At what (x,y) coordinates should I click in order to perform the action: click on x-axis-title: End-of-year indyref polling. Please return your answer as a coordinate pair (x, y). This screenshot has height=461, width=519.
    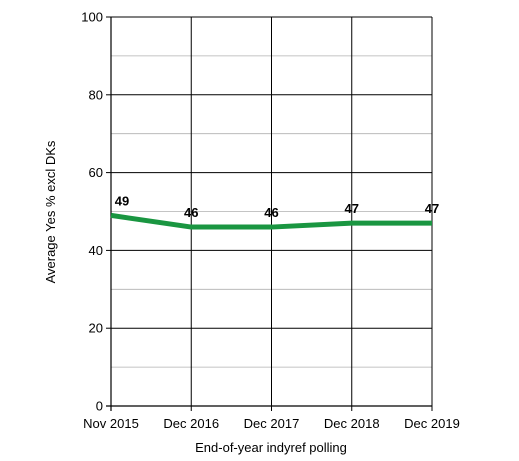
    Looking at the image, I should click on (271, 447).